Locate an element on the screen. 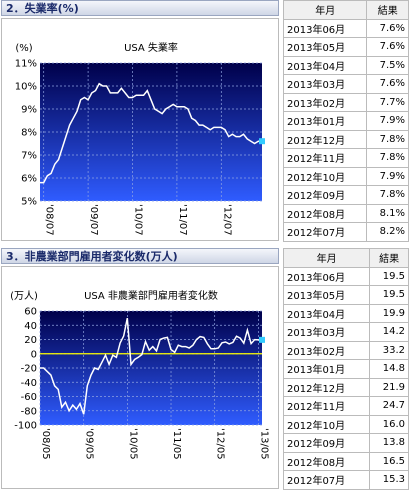 The height and width of the screenshot is (492, 410). table-cell: 8.1% is located at coordinates (387, 213).